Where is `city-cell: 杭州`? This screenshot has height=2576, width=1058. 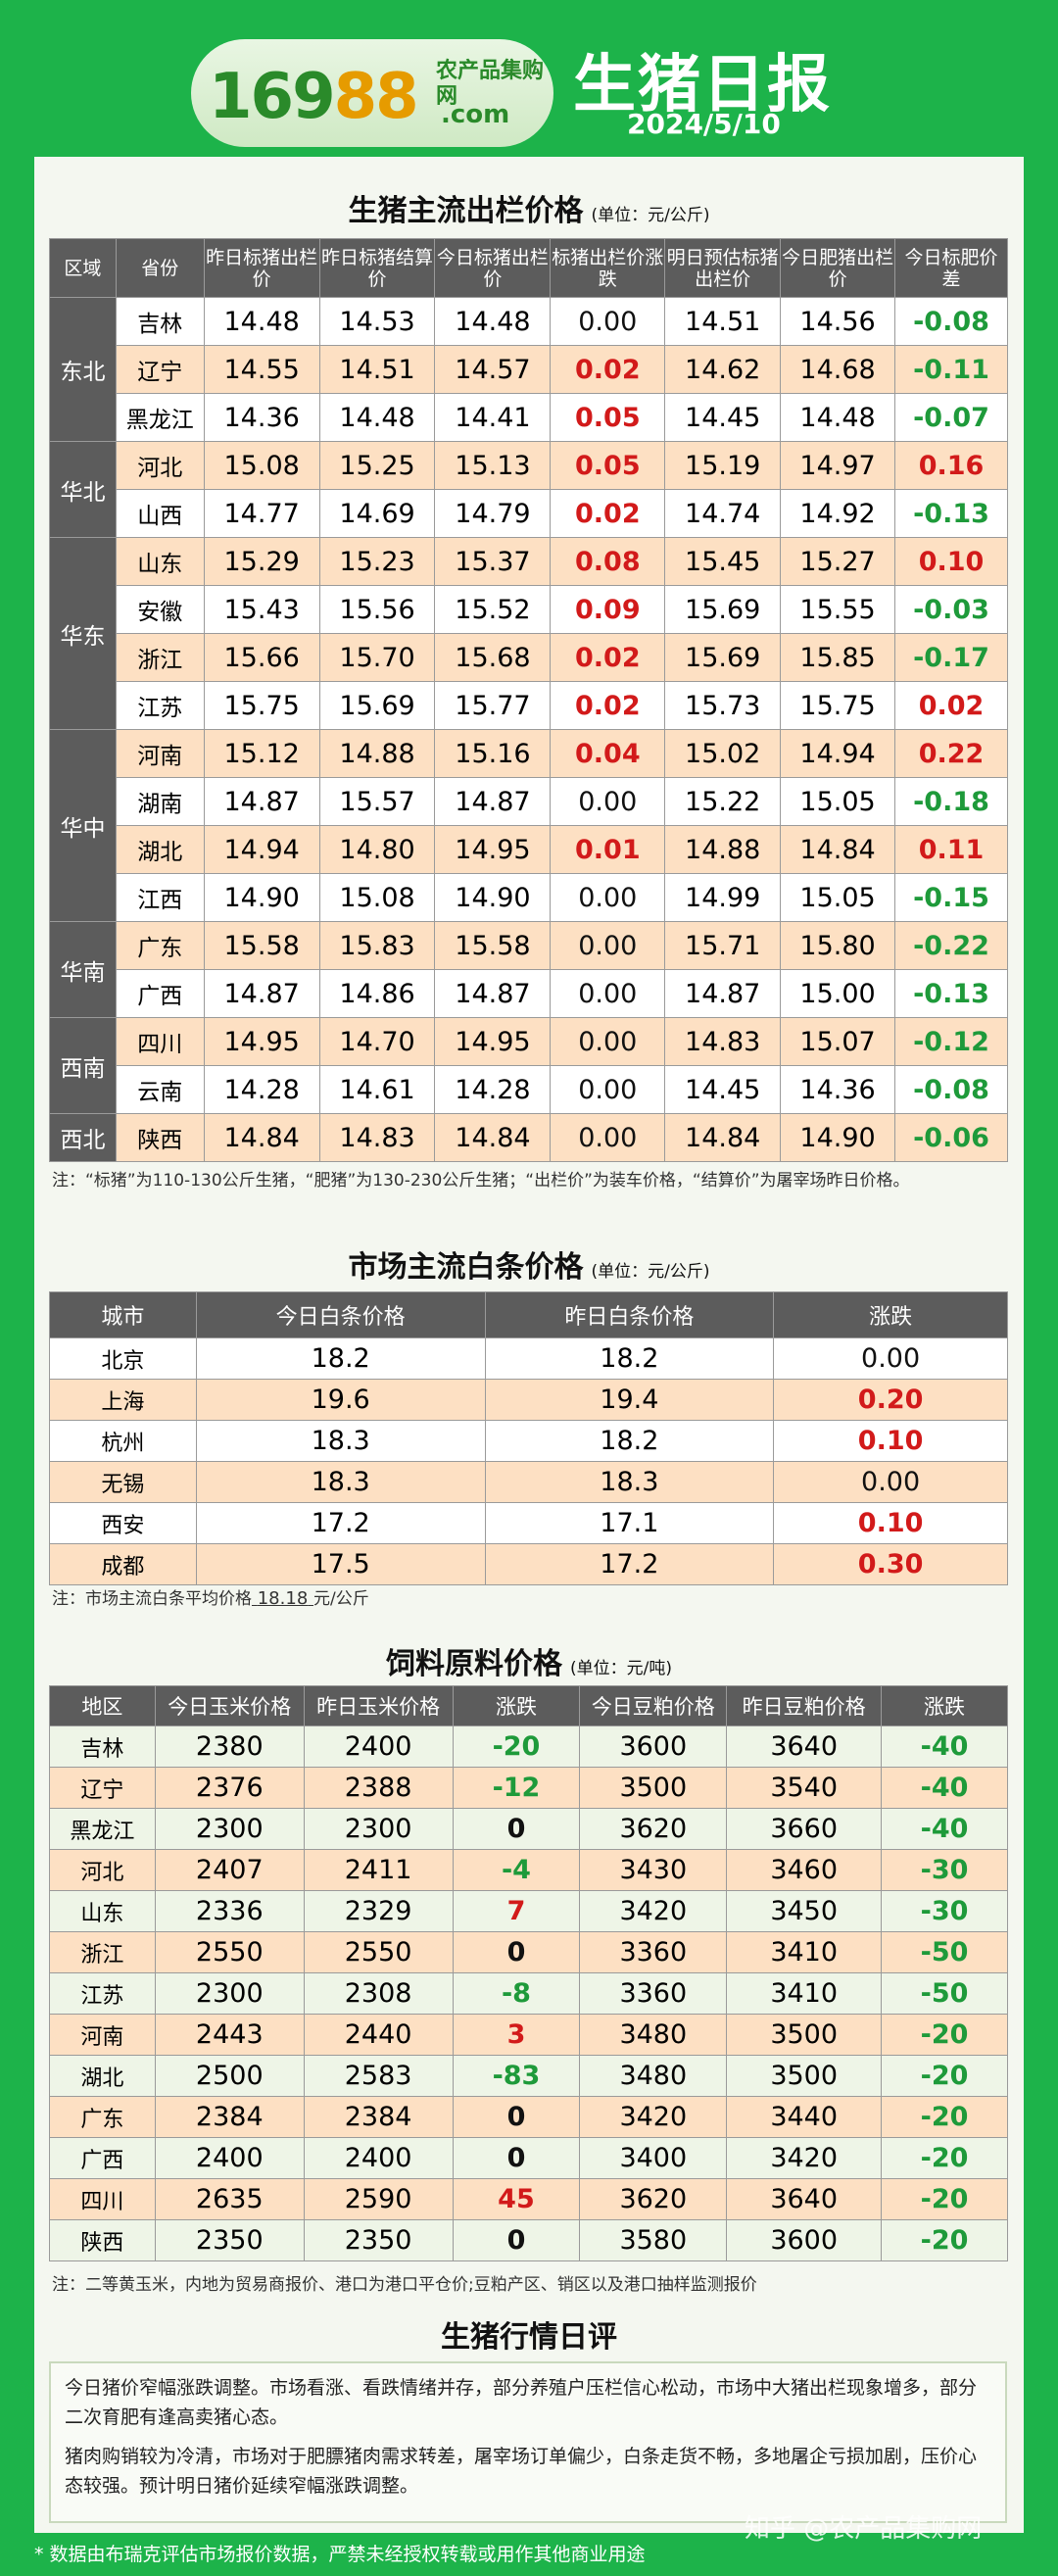
city-cell: 杭州 is located at coordinates (123, 1441).